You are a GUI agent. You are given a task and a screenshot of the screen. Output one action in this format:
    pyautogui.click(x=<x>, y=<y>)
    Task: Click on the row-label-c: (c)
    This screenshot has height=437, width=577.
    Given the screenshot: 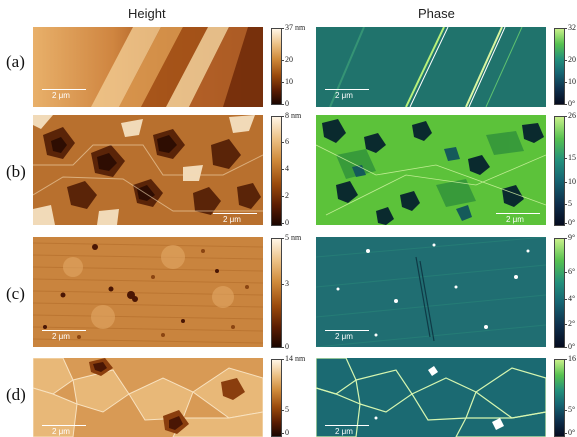 What is the action you would take?
    pyautogui.click(x=15, y=293)
    